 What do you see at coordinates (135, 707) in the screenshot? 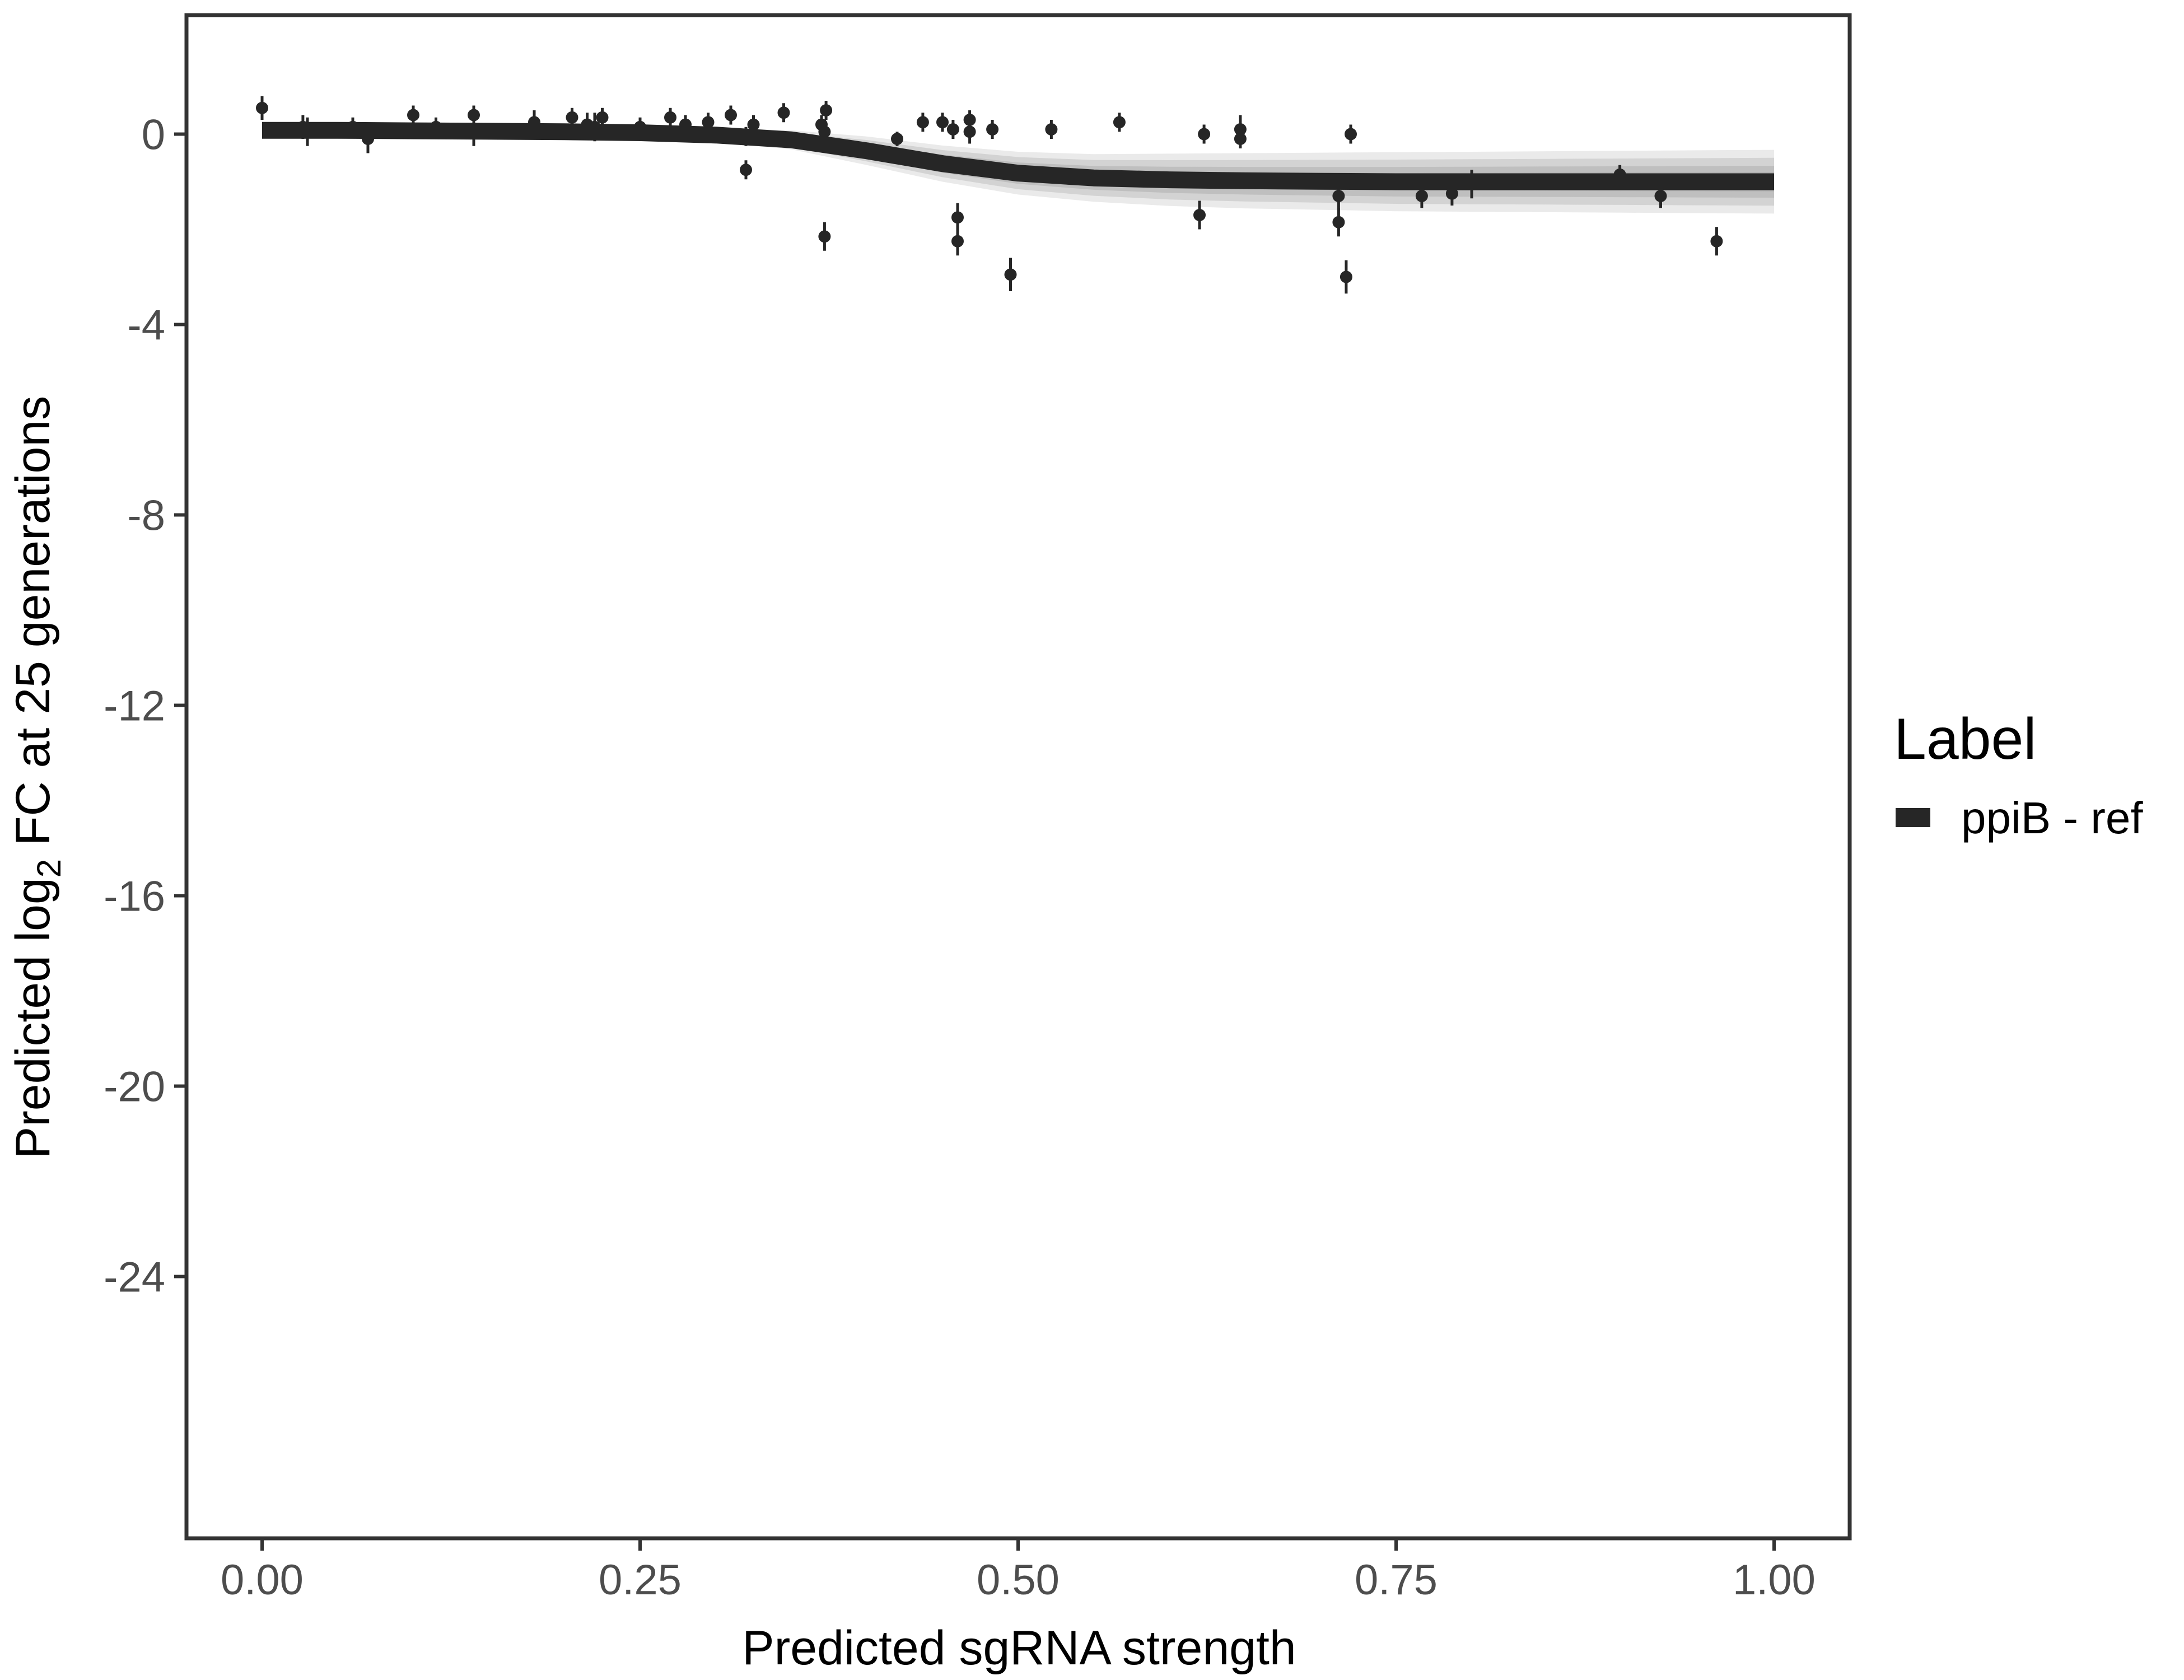
I see `y-tick-label: -12` at bounding box center [135, 707].